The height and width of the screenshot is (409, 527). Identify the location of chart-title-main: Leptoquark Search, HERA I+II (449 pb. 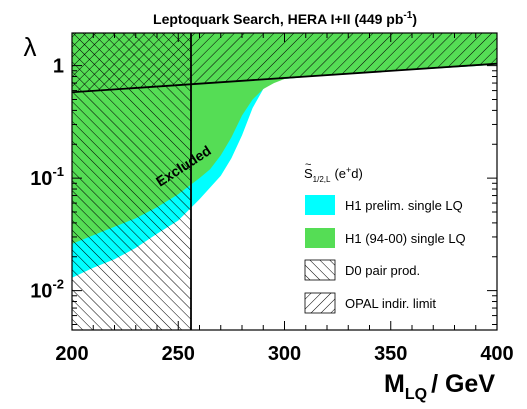
(278, 19).